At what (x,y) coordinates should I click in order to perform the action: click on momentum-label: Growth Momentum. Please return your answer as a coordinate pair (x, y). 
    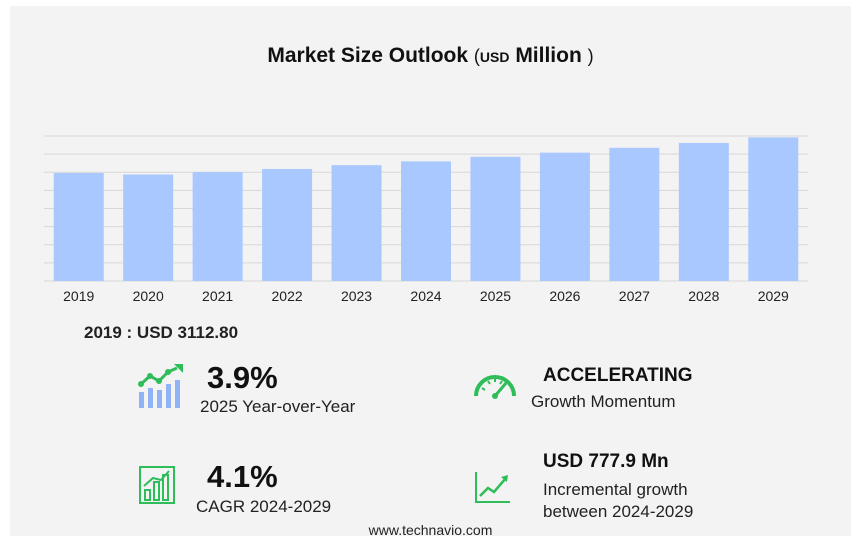
    Looking at the image, I should click on (603, 401).